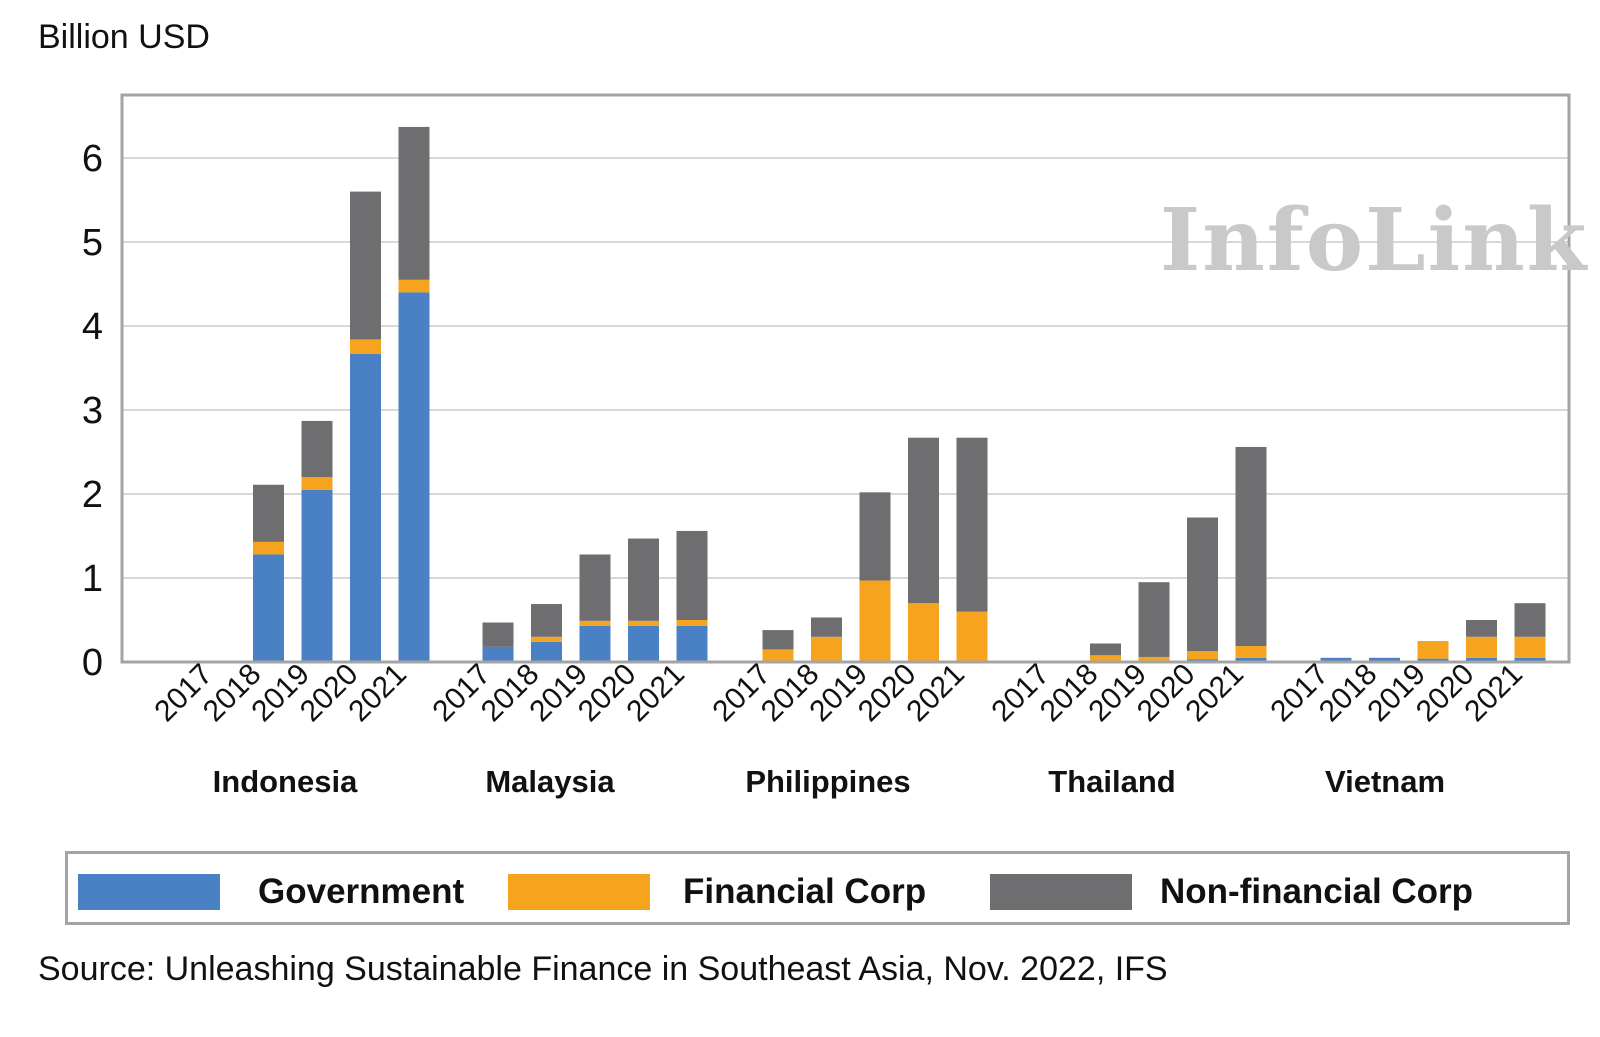 Image resolution: width=1600 pixels, height=1037 pixels. What do you see at coordinates (1374, 240) in the screenshot?
I see `watermark-logo: InfoLink` at bounding box center [1374, 240].